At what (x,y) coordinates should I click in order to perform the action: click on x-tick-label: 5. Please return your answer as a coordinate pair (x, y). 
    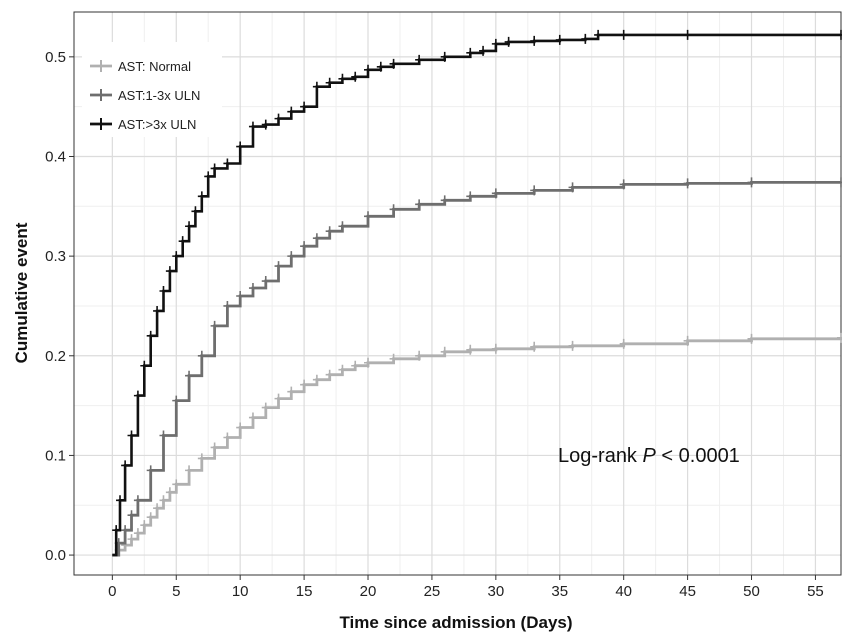
    Looking at the image, I should click on (176, 591).